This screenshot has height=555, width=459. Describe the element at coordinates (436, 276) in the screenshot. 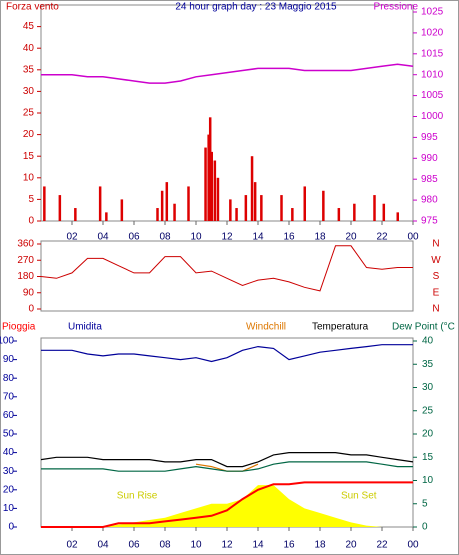

I see `compass-label: S` at that location.